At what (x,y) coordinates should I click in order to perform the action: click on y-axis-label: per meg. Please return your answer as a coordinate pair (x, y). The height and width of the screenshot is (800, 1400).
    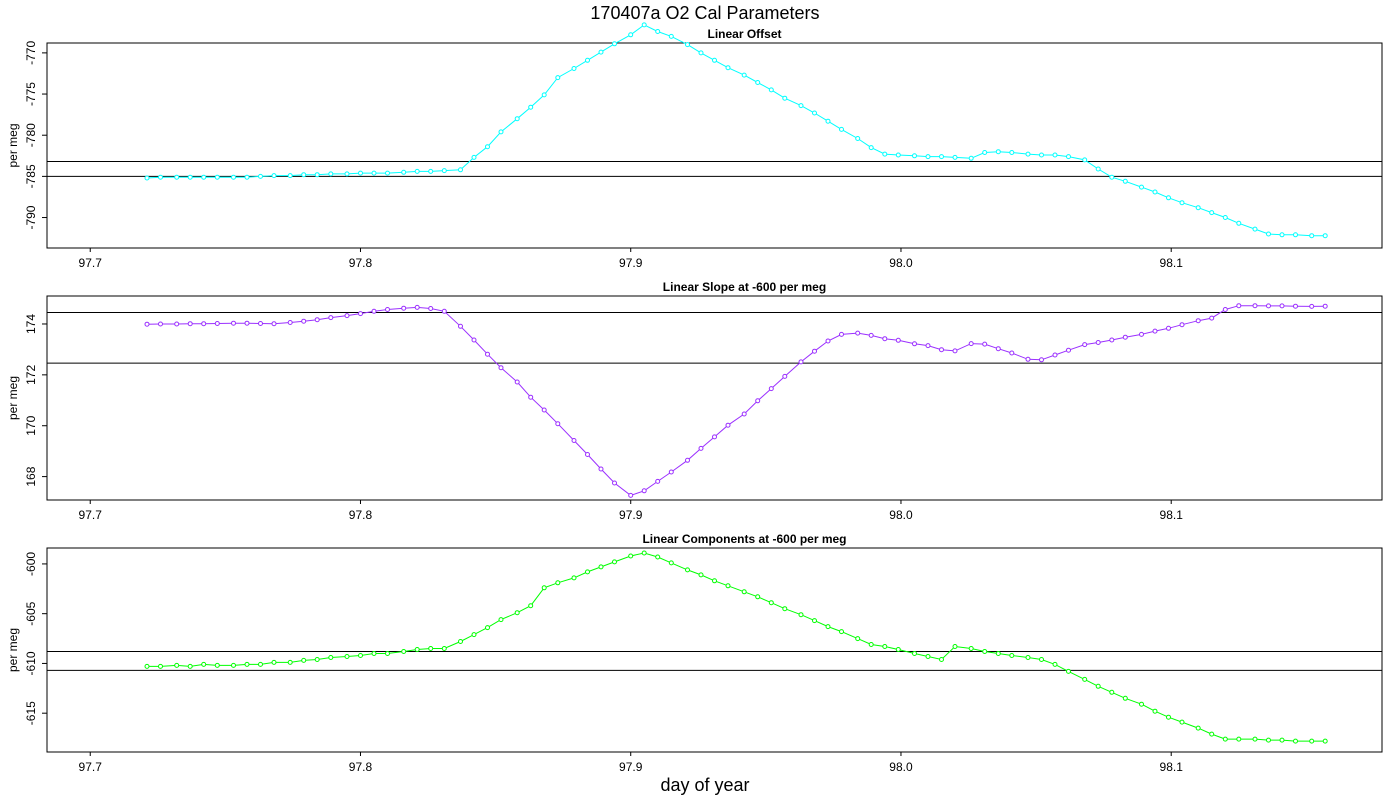
    Looking at the image, I should click on (13, 650).